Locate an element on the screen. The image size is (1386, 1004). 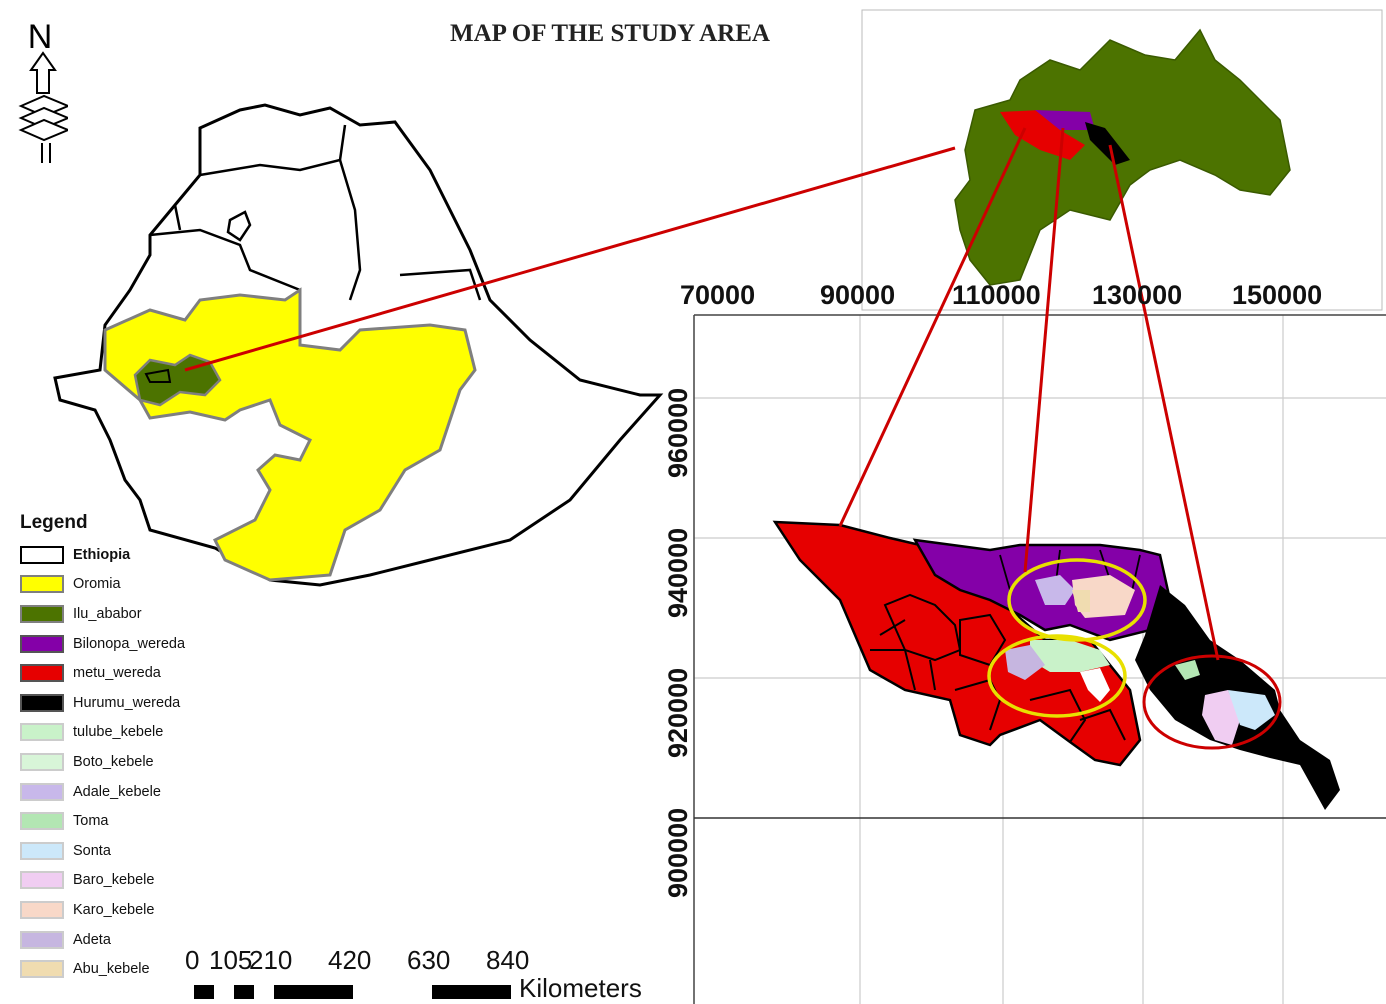
legend-label: Baro_kebele is located at coordinates (114, 880).